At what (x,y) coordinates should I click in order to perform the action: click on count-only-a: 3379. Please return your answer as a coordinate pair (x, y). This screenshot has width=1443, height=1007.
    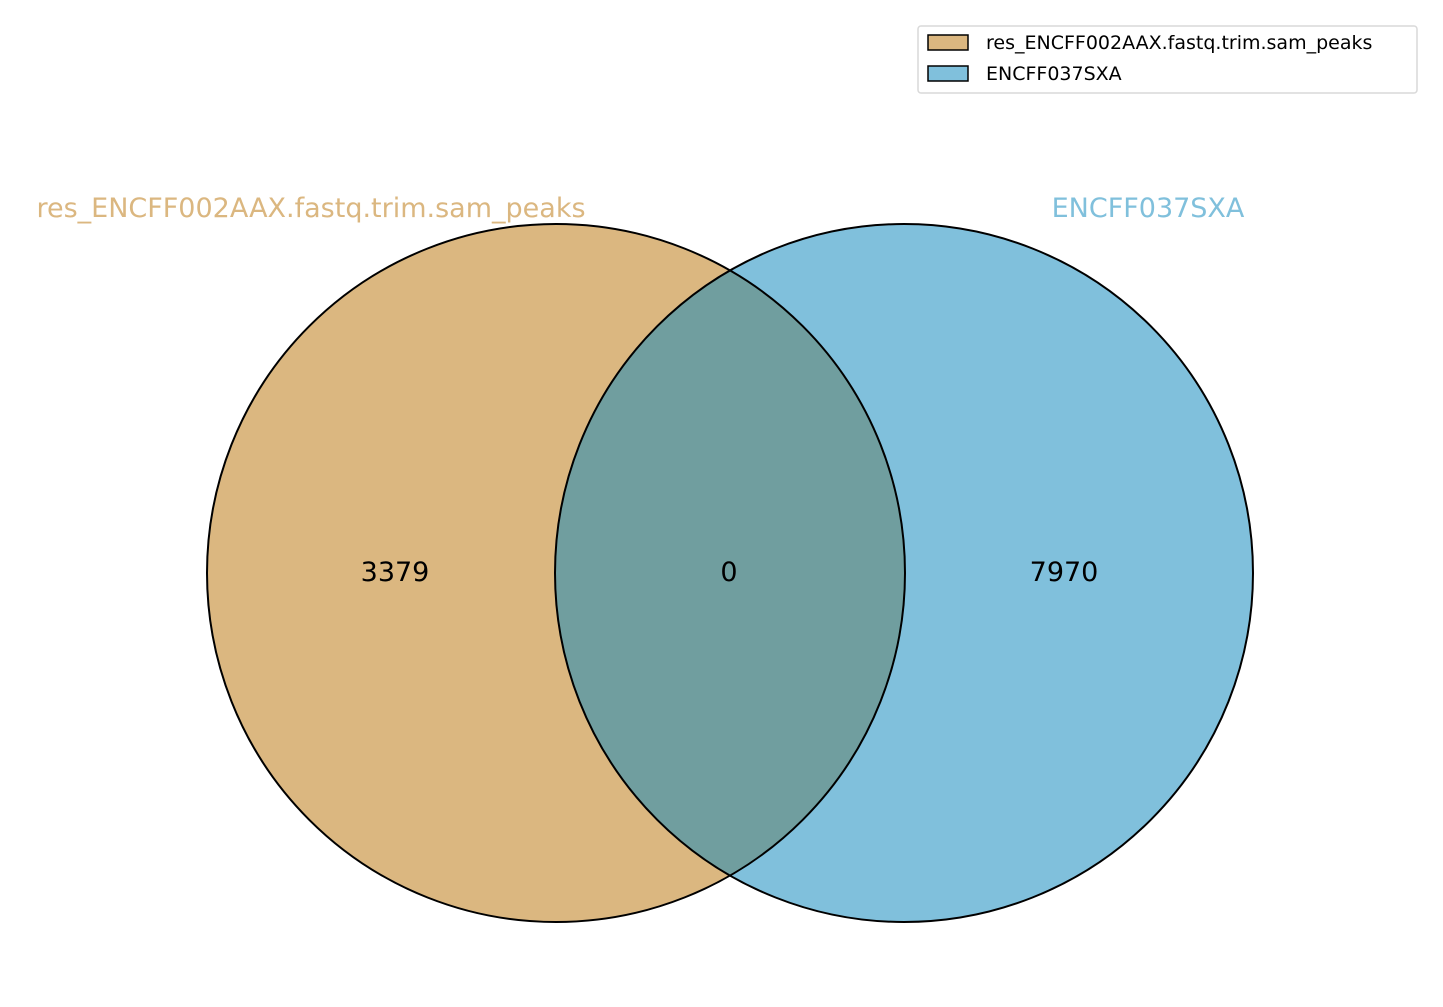
    Looking at the image, I should click on (395, 572).